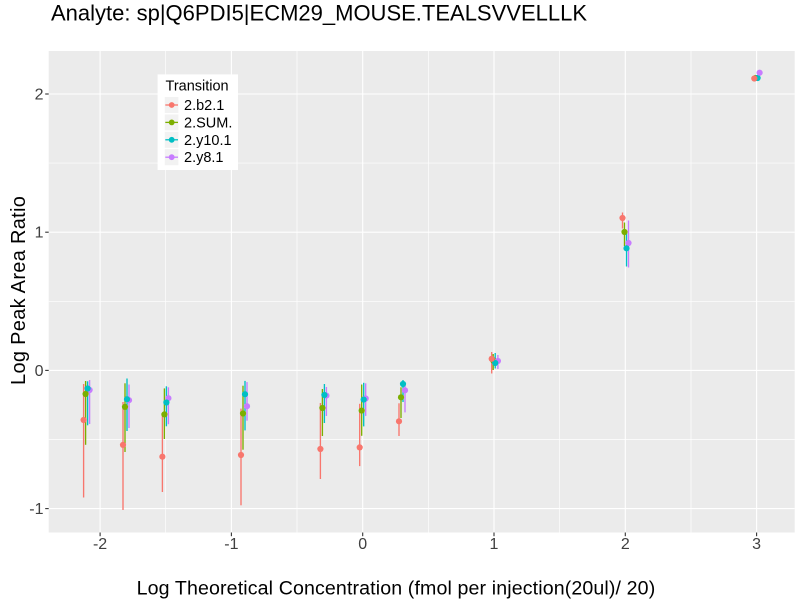 The image size is (800, 605). Describe the element at coordinates (100, 544) in the screenshot. I see `svg-text: -2` at that location.